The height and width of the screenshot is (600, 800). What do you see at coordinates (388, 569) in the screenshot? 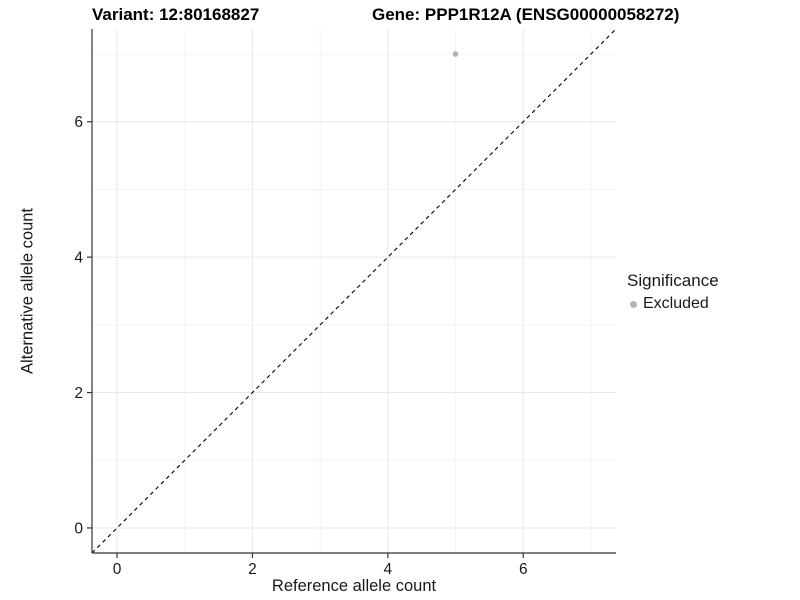
I see `x-tick-label: 4` at bounding box center [388, 569].